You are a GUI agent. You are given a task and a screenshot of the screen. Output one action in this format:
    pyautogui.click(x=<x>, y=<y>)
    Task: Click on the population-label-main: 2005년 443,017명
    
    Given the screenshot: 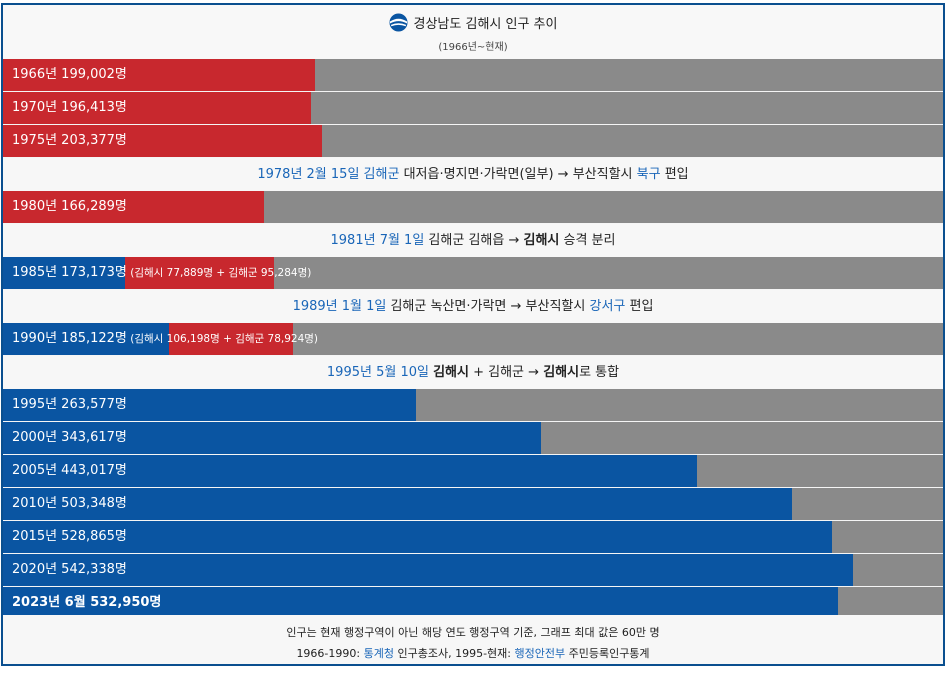 What is the action you would take?
    pyautogui.click(x=69, y=470)
    